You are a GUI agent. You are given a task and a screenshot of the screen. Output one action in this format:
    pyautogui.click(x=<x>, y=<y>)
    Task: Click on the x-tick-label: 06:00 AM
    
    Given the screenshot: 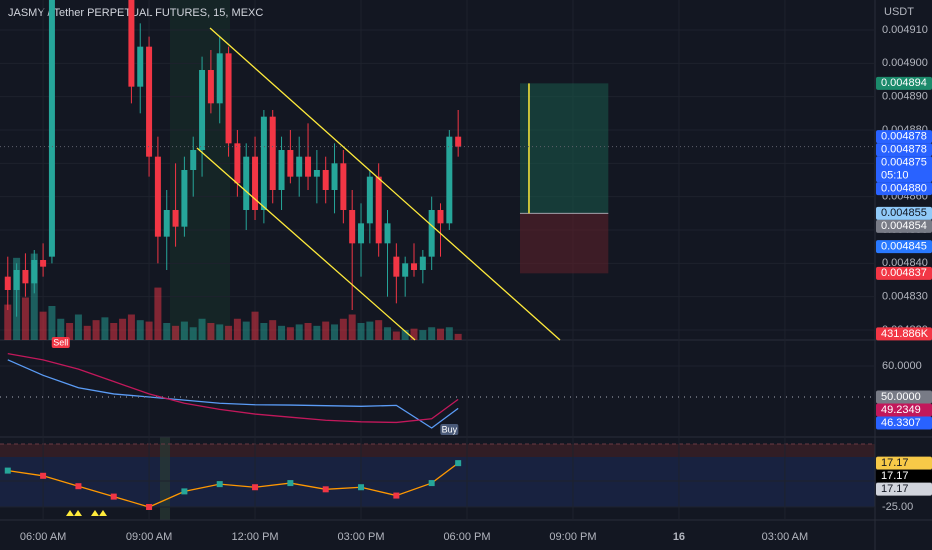 What is the action you would take?
    pyautogui.click(x=43, y=537)
    